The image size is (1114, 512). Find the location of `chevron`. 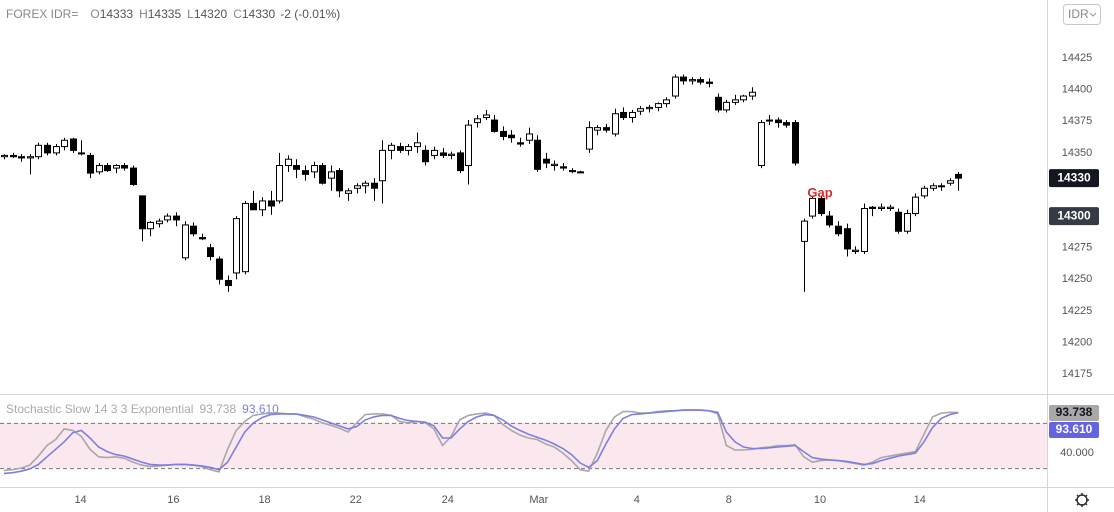

chevron is located at coordinates (1093, 14).